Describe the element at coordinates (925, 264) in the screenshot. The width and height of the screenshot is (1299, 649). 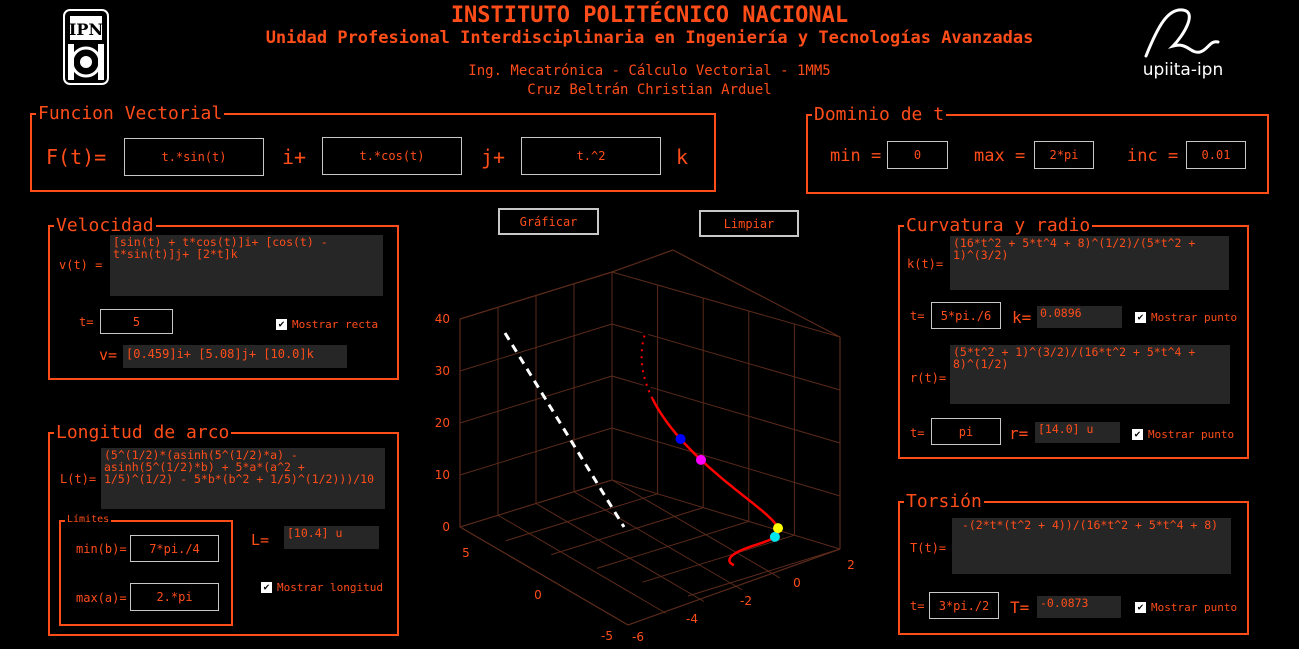
I see `k-expr-label: k(t)=` at that location.